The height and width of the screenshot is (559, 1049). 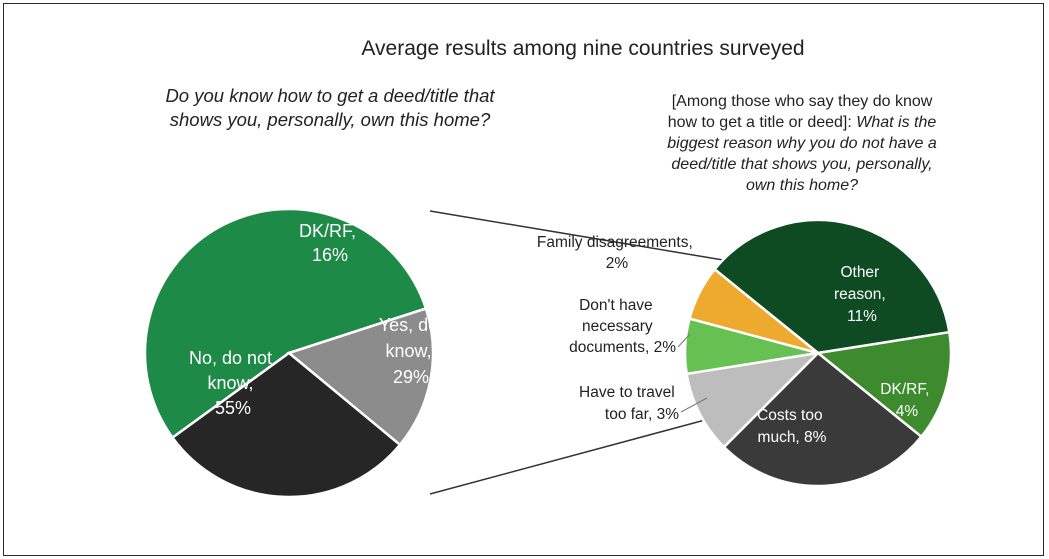 I want to click on label-dk-rf-right: DK/RF, 4%, so click(x=906, y=400).